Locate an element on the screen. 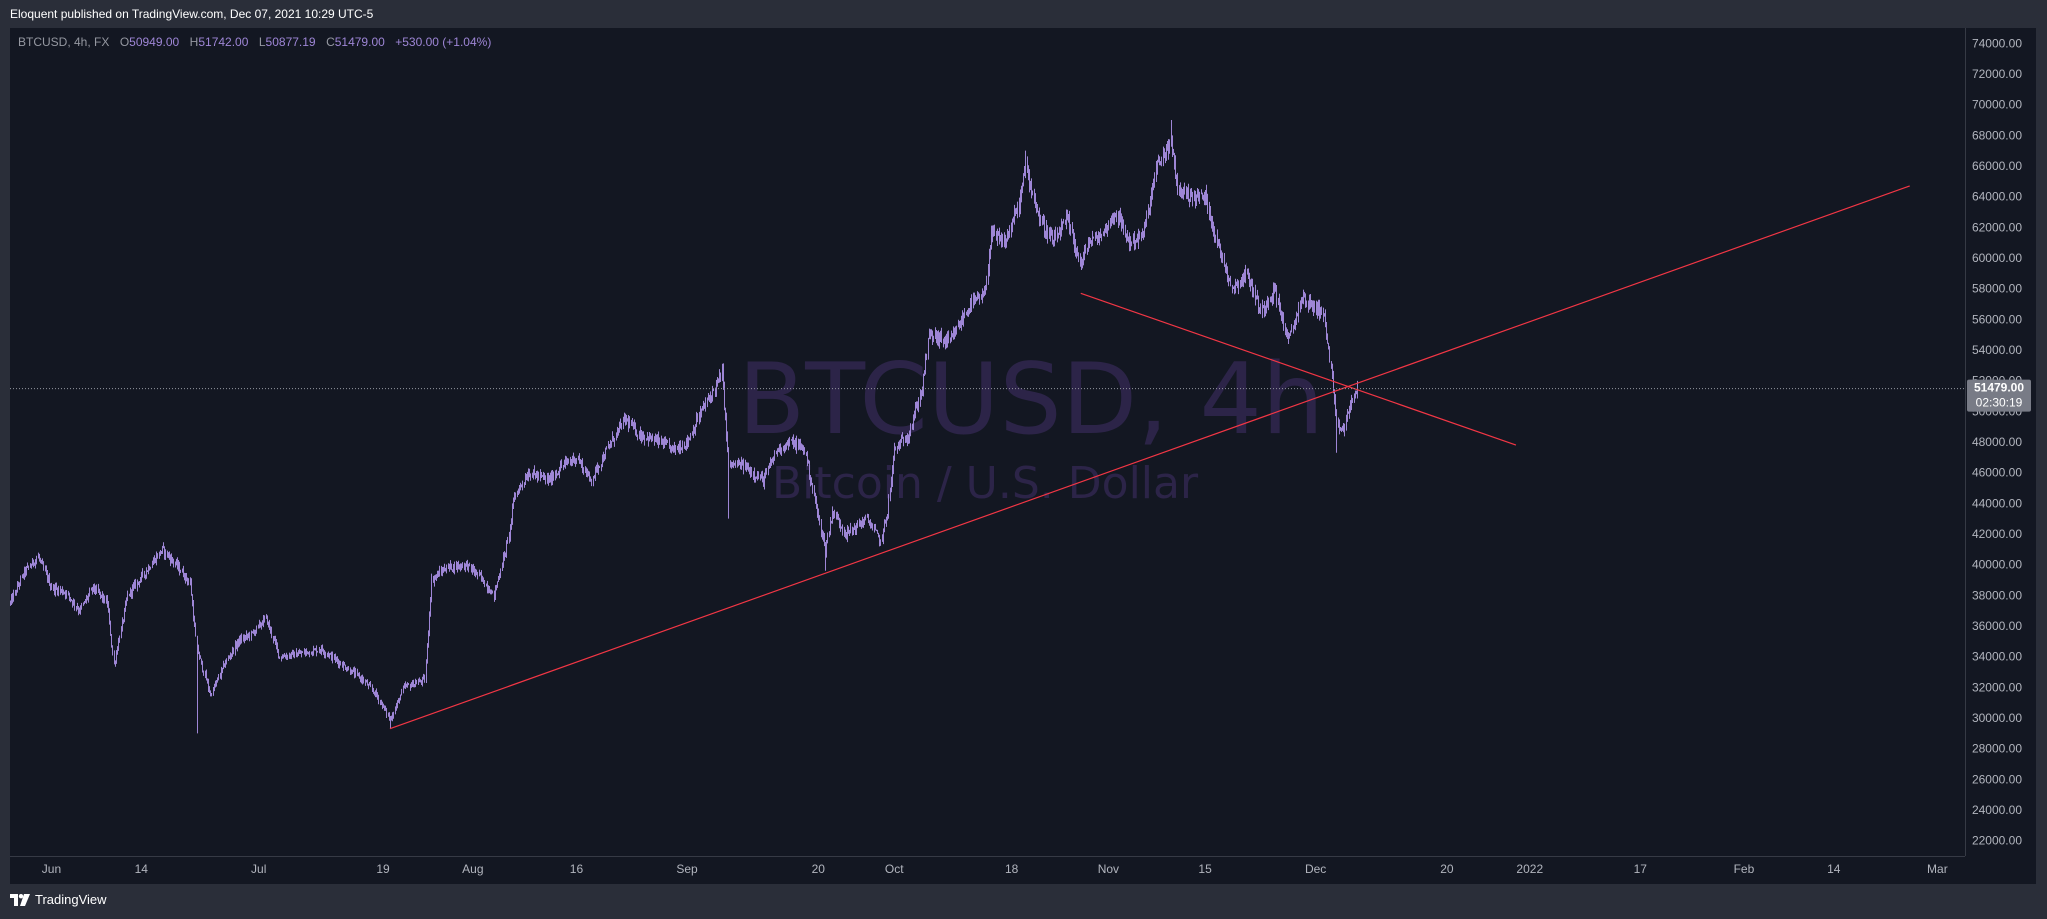 The height and width of the screenshot is (919, 2047). tradingview-logo: TradingView is located at coordinates (58, 899).